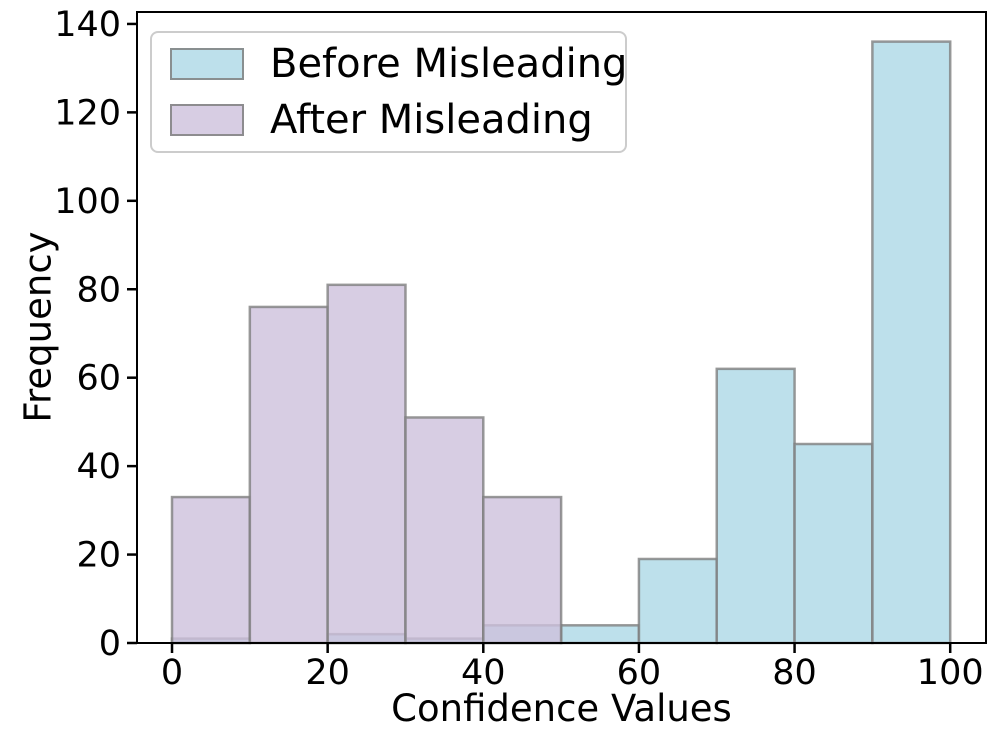 The image size is (996, 749). Describe the element at coordinates (87, 25) in the screenshot. I see `y-tick-label: 140` at that location.